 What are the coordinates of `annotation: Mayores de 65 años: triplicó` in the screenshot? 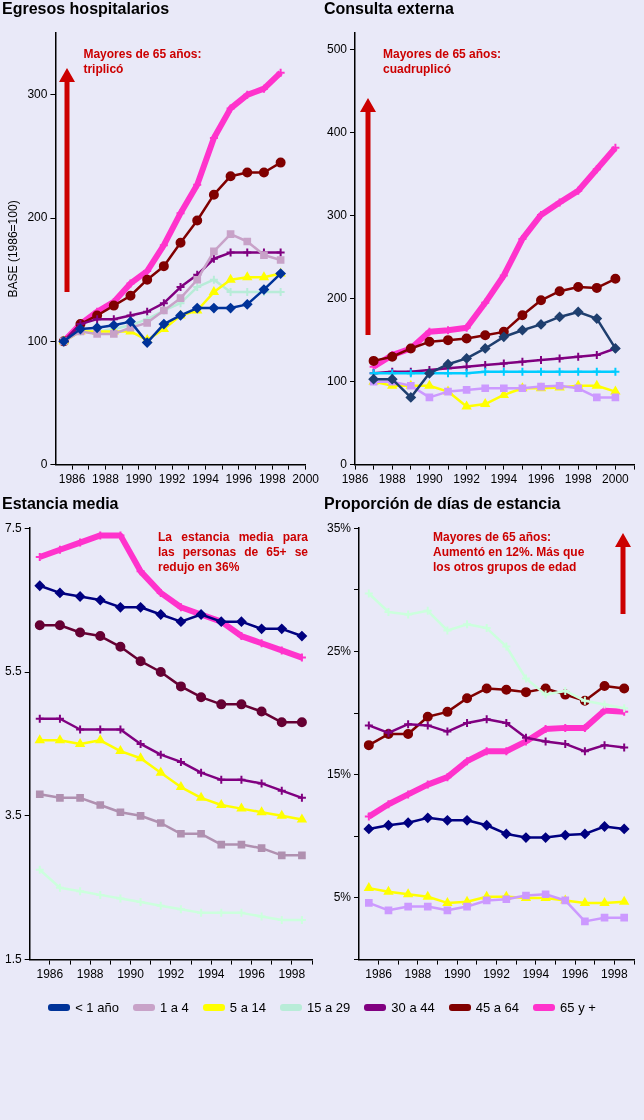 It's located at (143, 62).